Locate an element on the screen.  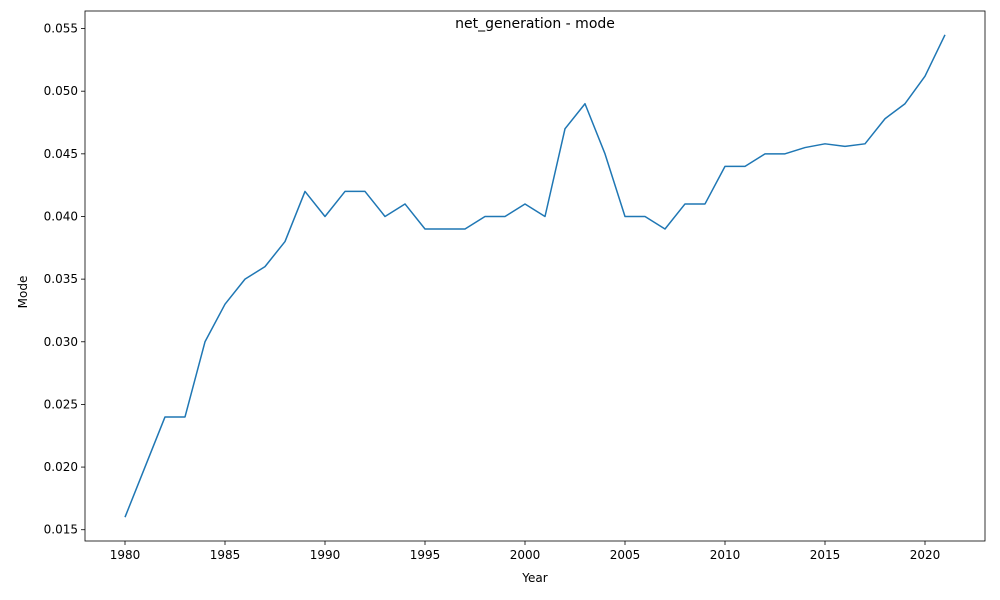
x-tick-label: 1980 is located at coordinates (125, 555).